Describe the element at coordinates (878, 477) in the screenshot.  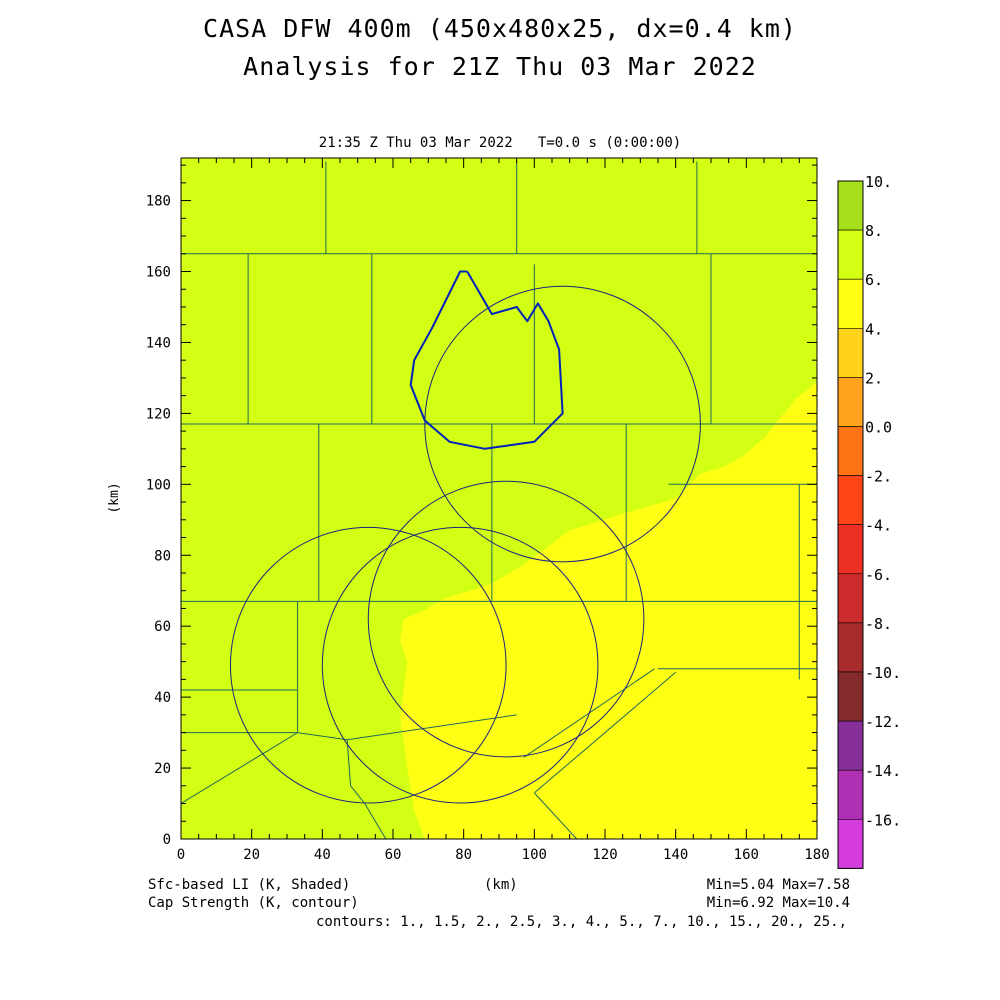
I see `colorbar-label: -2.` at that location.